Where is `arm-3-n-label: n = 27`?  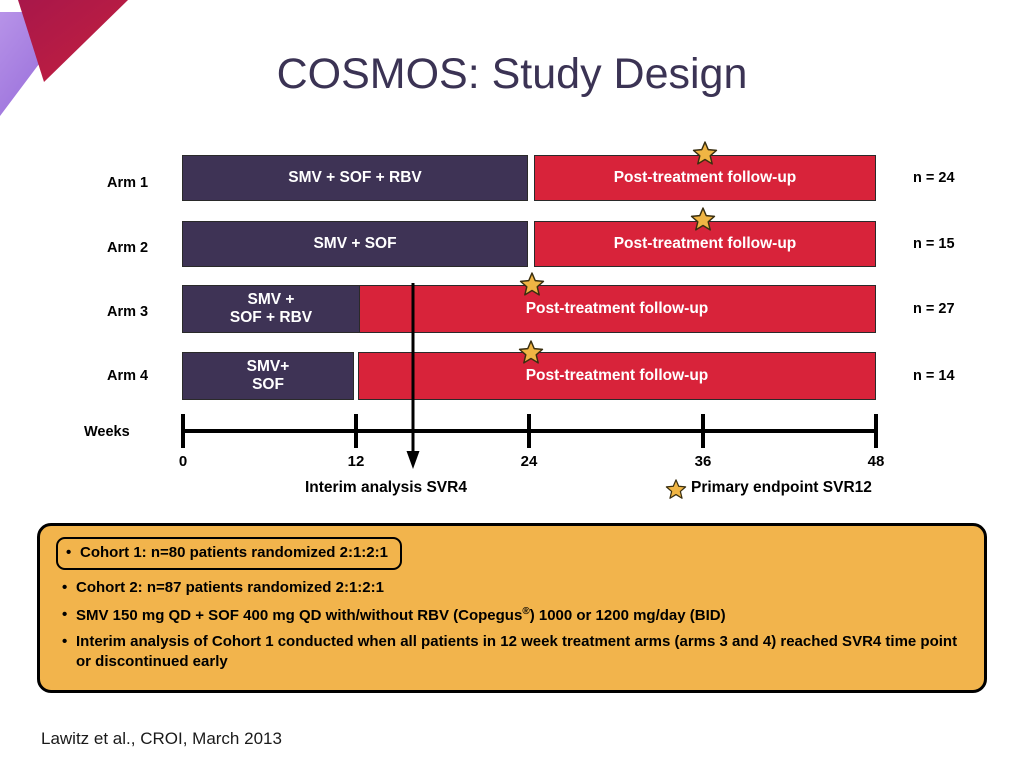
arm-3-n-label: n = 27 is located at coordinates (934, 309).